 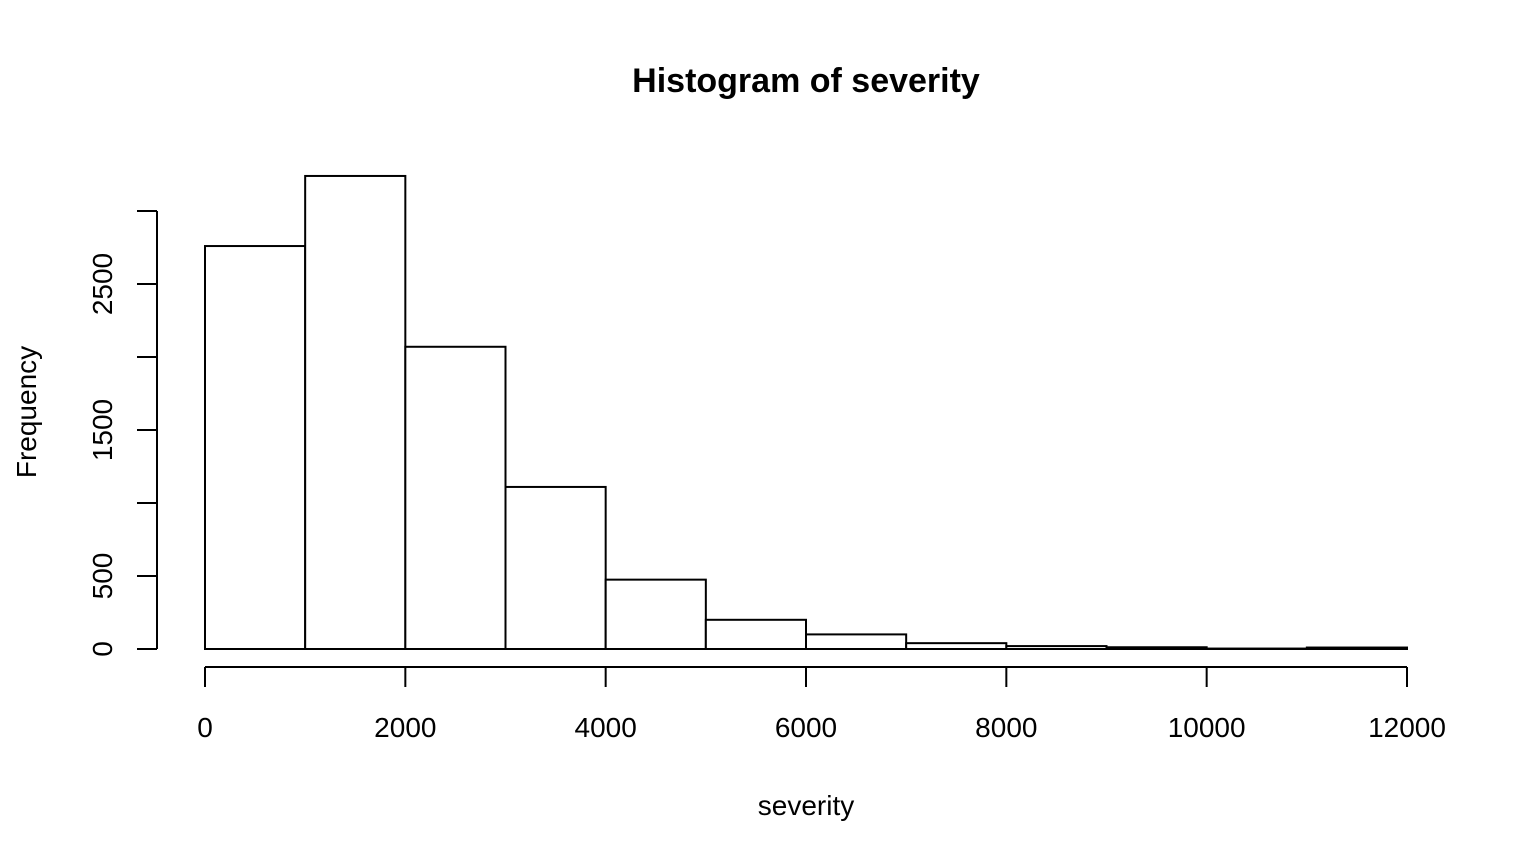 I want to click on x-axis: 0 2000 4000 6000 8000 10000 12000, so click(x=821, y=704).